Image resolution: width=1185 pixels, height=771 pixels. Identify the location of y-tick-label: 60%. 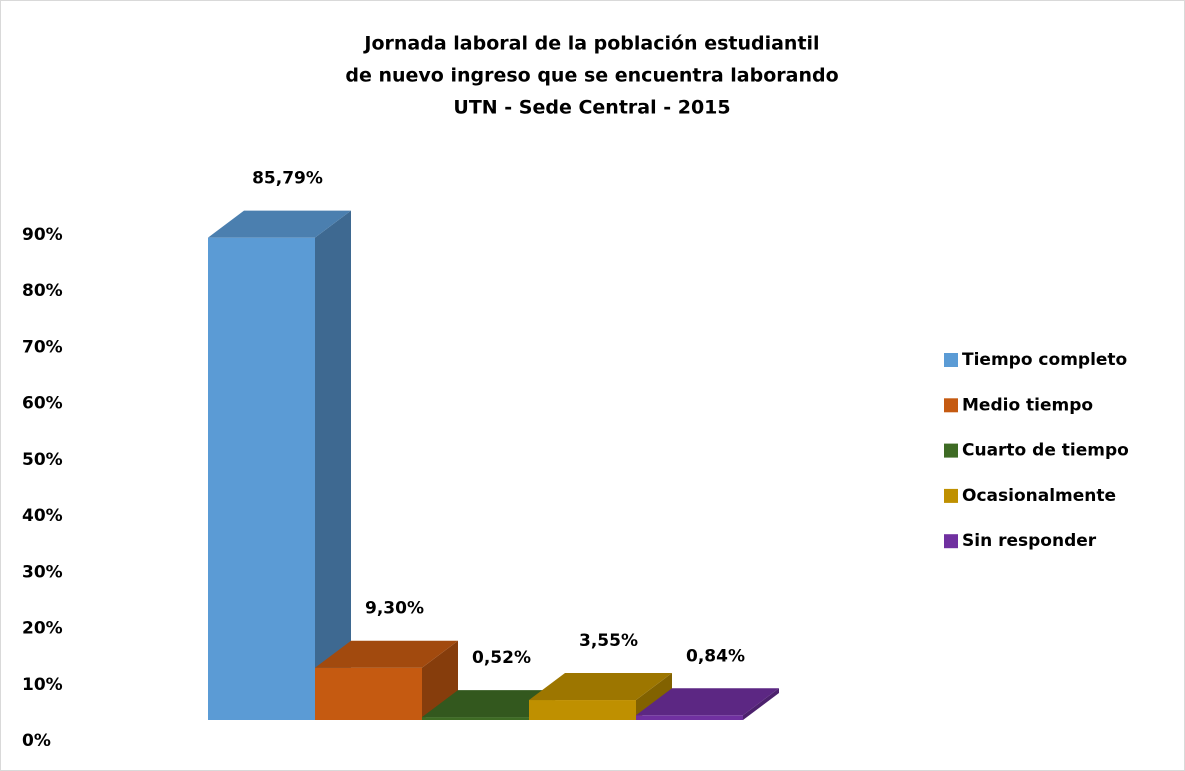
(42, 404).